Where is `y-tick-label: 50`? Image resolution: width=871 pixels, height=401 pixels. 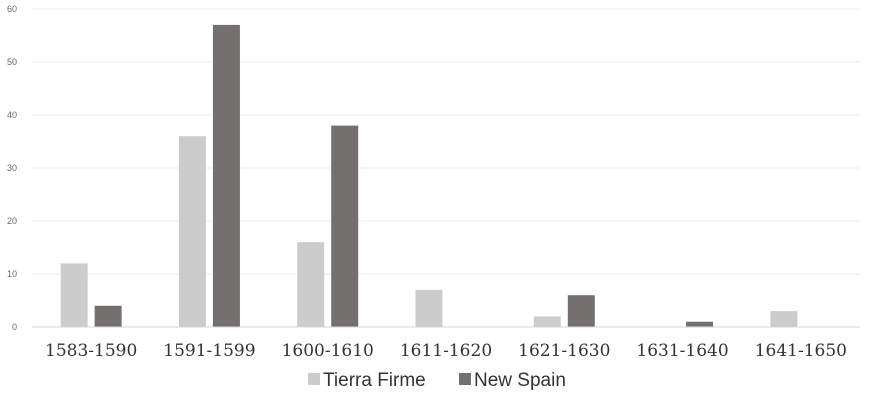
y-tick-label: 50 is located at coordinates (12, 62).